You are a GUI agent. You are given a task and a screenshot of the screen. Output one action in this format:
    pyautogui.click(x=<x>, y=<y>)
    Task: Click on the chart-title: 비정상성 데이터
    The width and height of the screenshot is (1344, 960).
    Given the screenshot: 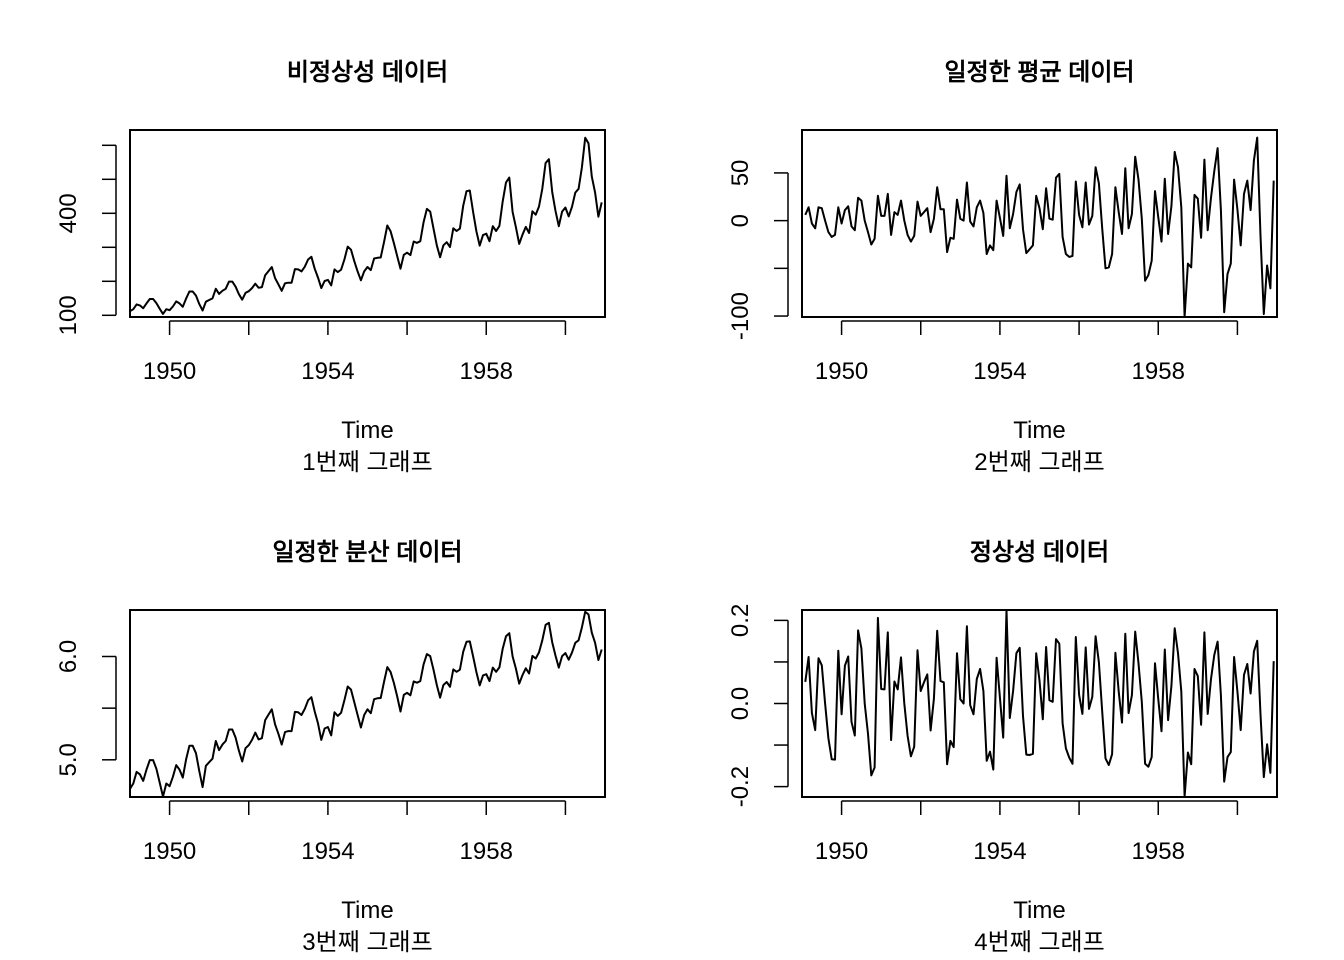 What is the action you would take?
    pyautogui.click(x=367, y=72)
    